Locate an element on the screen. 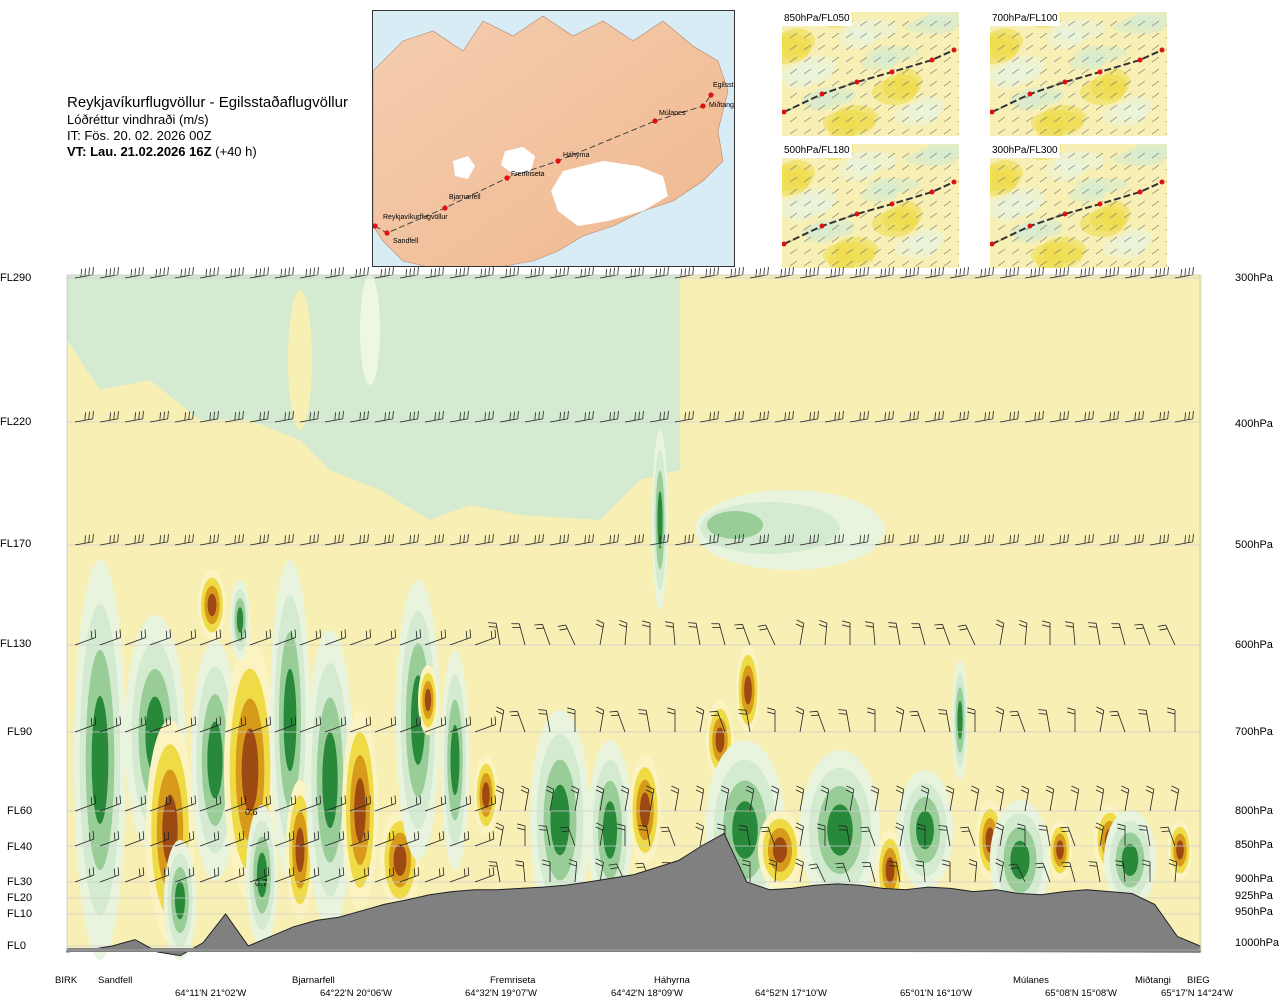  waypoint-label: Múlanes is located at coordinates (672, 113).